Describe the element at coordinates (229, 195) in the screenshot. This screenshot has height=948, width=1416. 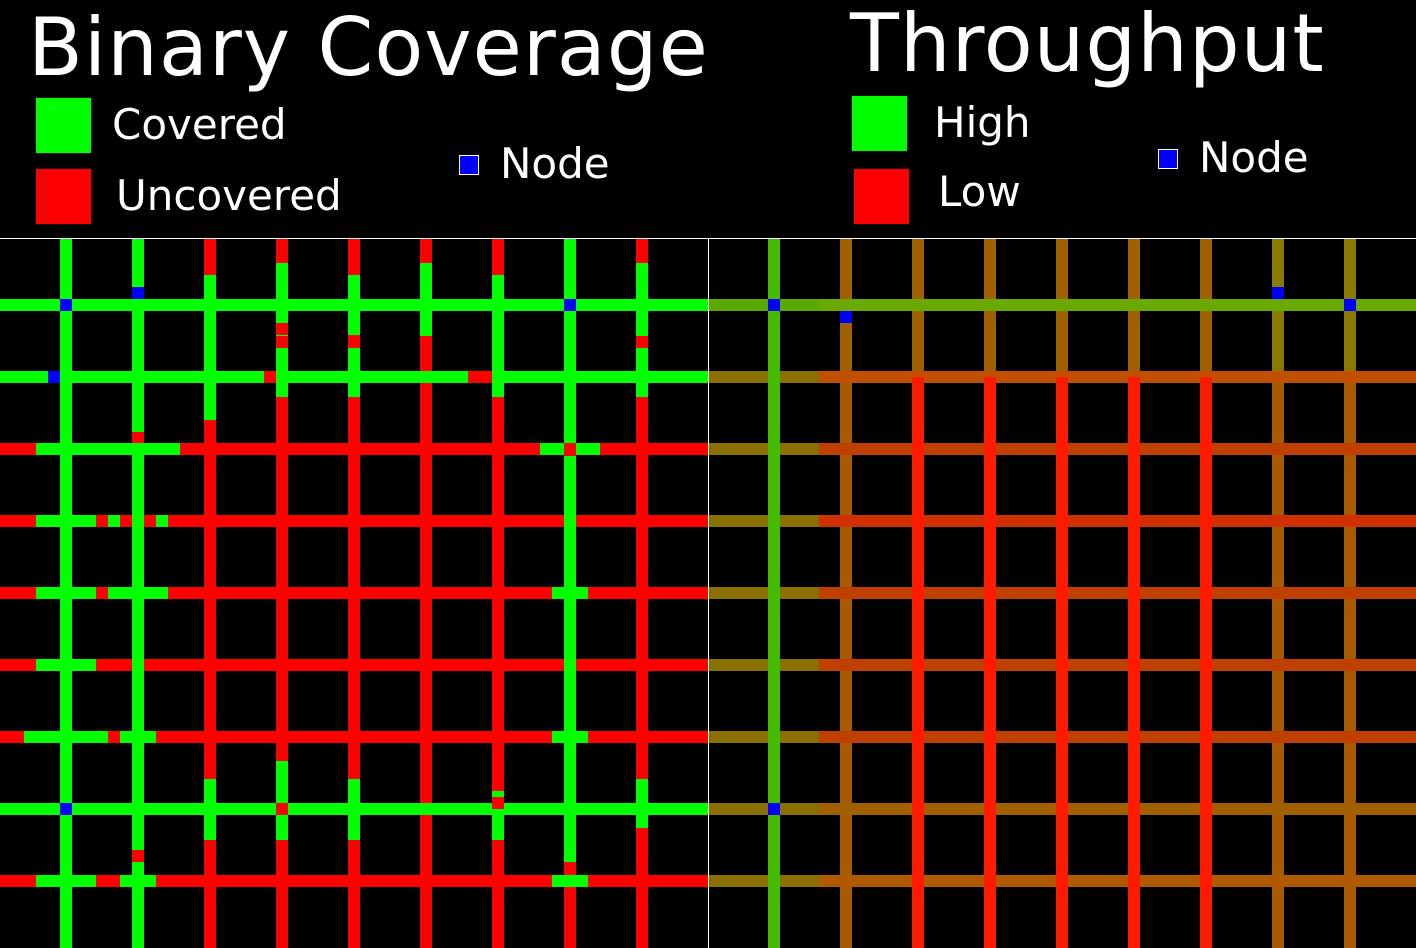
I see `uncovered-label: Uncovered` at that location.